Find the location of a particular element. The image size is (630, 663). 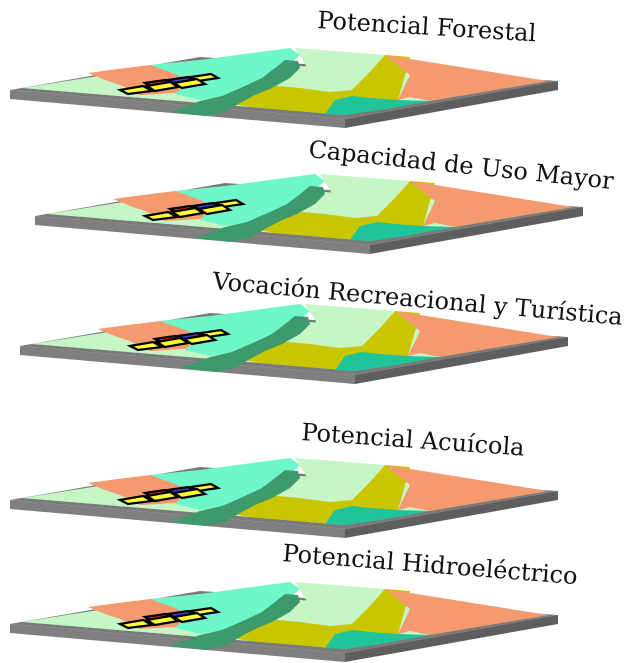

layer-title-4: Potencial Acuícola is located at coordinates (413, 440).